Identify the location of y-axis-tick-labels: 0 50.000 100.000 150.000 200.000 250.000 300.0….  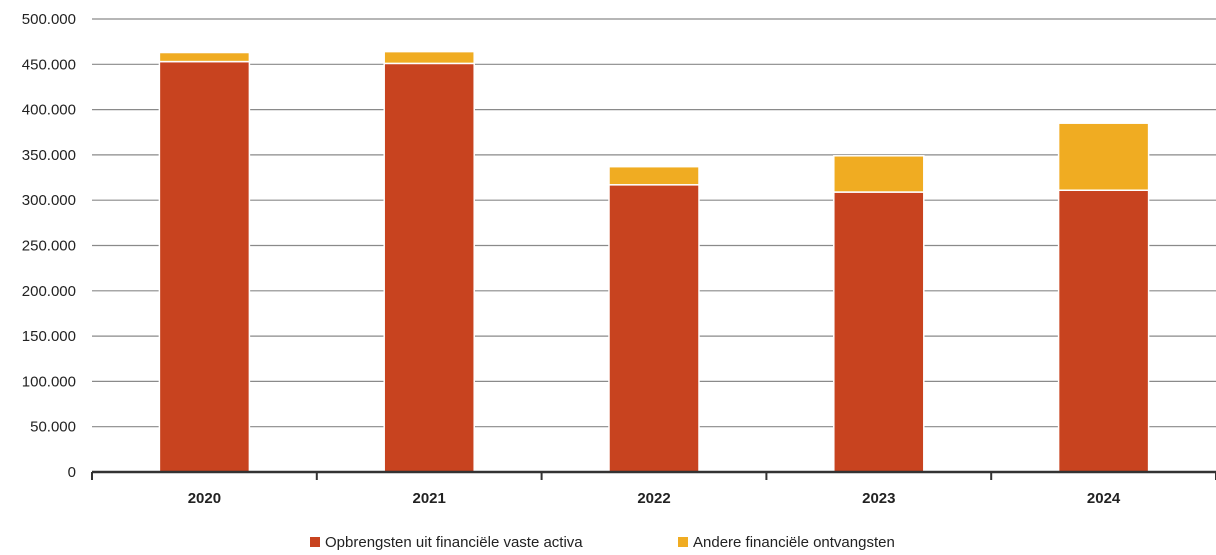
(49, 246).